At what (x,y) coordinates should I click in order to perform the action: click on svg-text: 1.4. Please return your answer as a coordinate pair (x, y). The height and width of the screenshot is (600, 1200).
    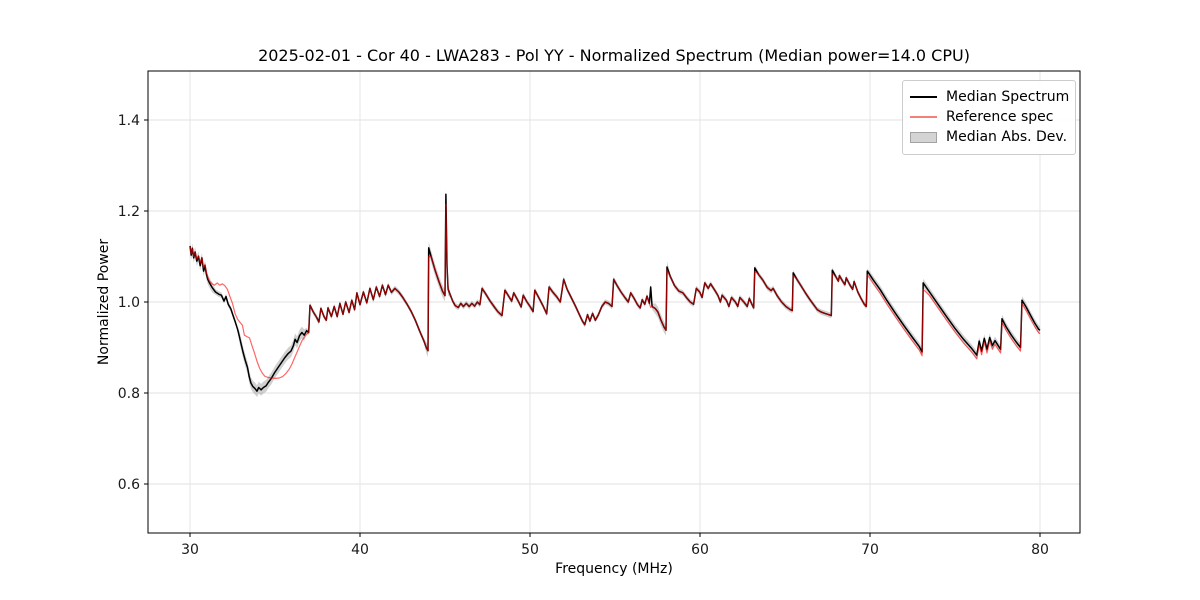
    Looking at the image, I should click on (129, 121).